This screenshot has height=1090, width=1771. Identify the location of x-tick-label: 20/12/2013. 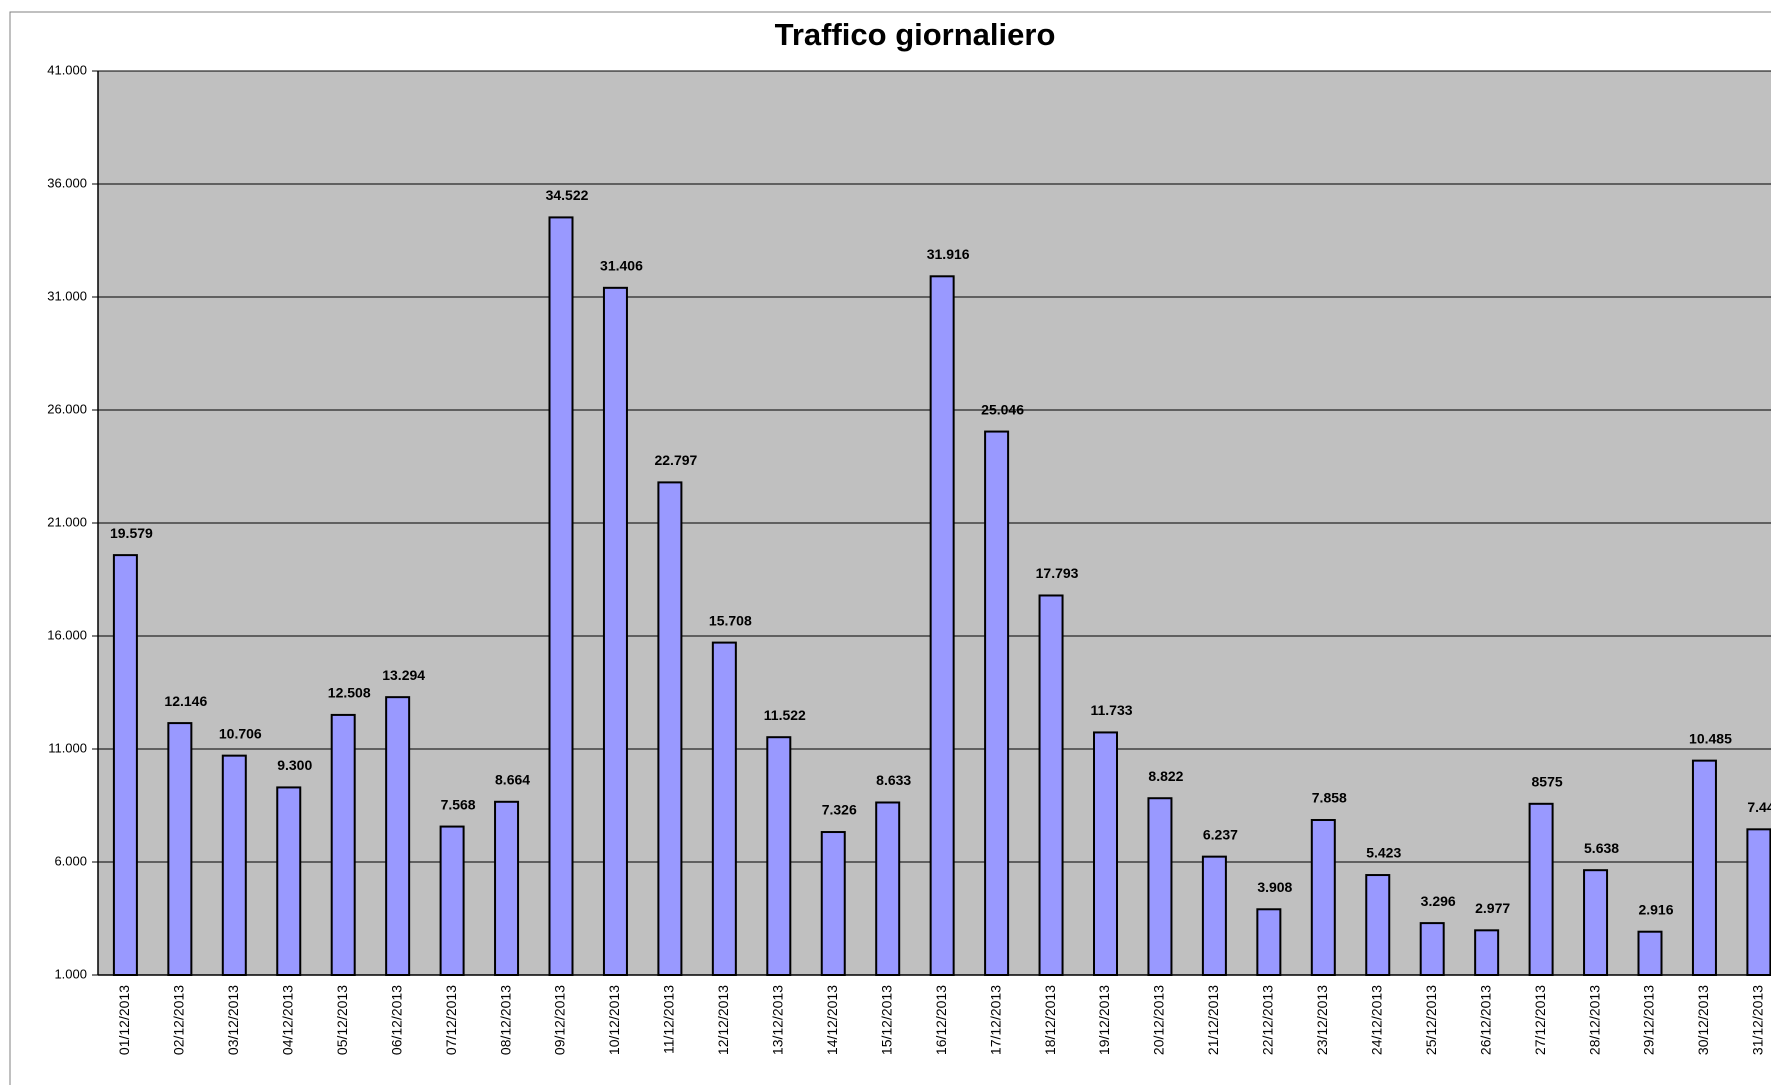
(1159, 1020).